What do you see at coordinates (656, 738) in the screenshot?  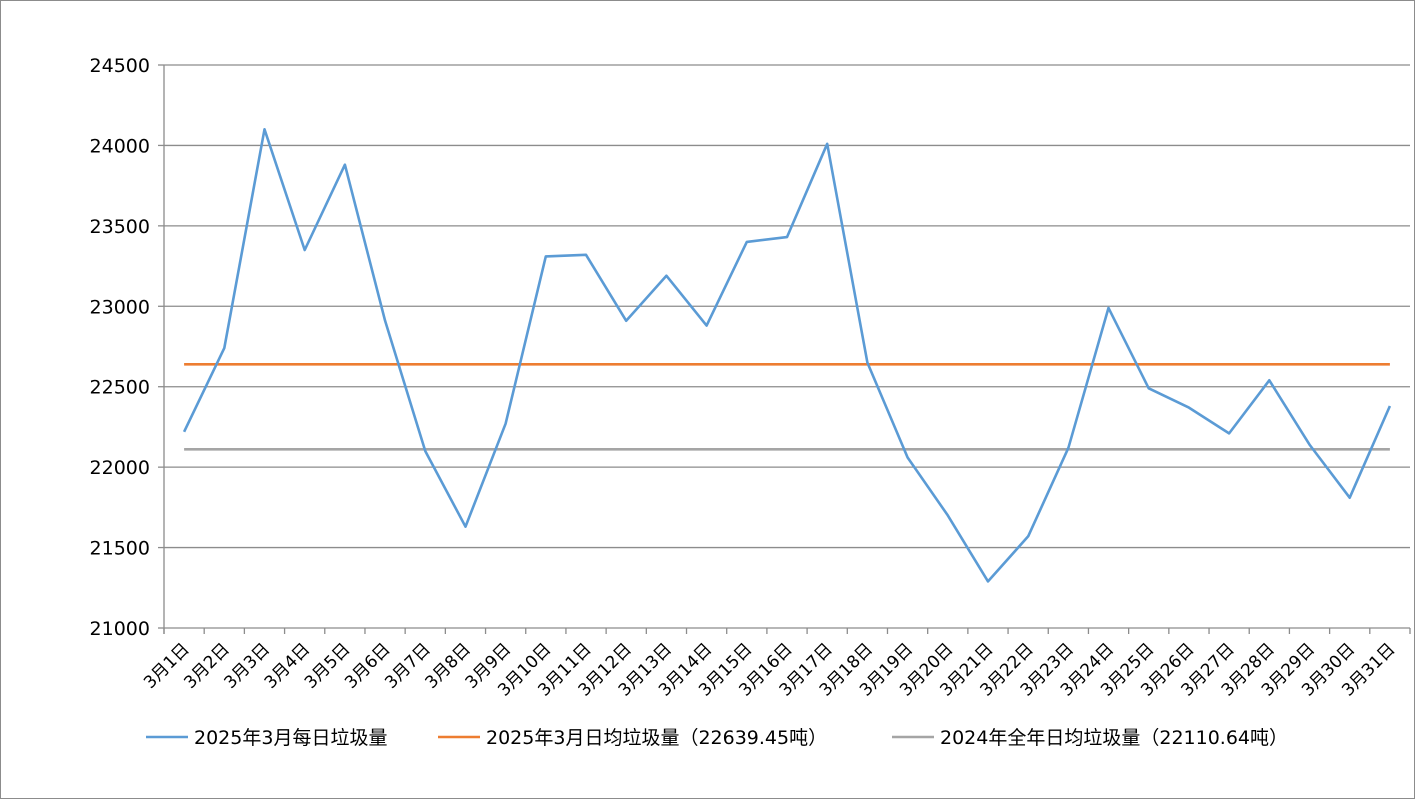 I see `legend-label: 2025年3月日均垃圾量（22639.45吨）` at bounding box center [656, 738].